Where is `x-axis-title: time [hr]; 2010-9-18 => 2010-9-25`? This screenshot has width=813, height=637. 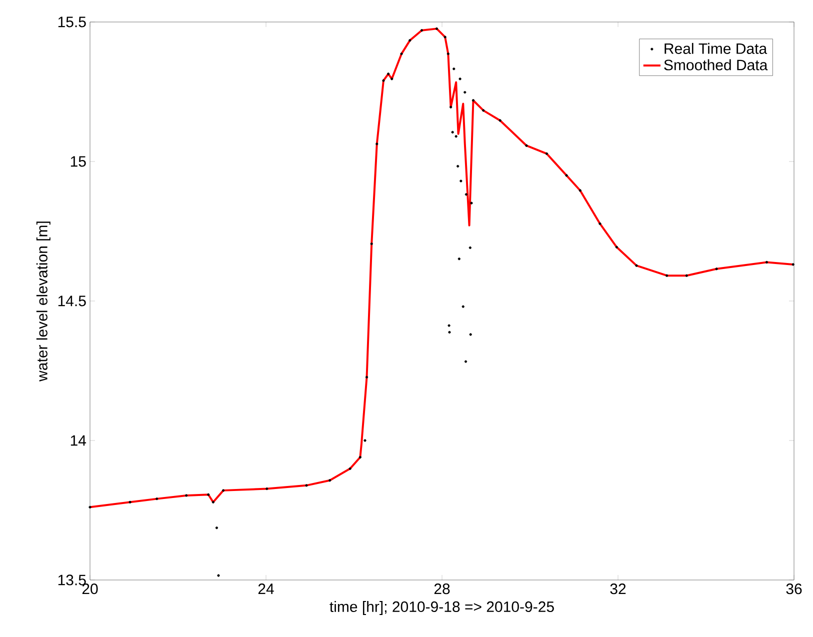 x-axis-title: time [hr]; 2010-9-18 => 2010-9-25 is located at coordinates (442, 608).